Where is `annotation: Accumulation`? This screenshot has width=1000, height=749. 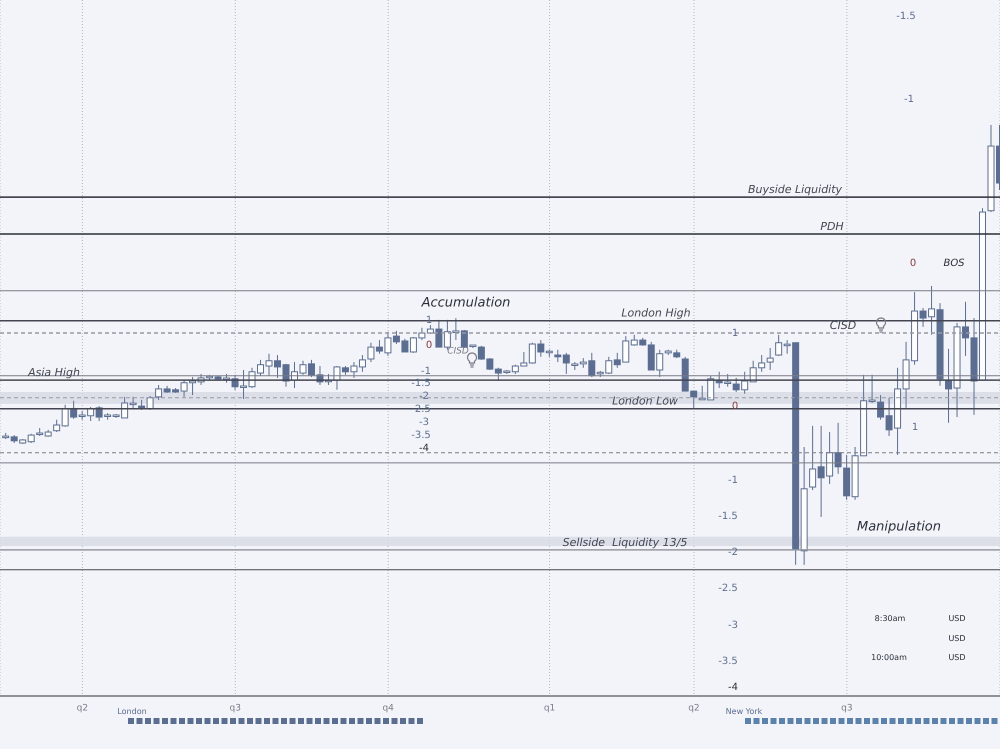
annotation: Accumulation is located at coordinates (466, 303).